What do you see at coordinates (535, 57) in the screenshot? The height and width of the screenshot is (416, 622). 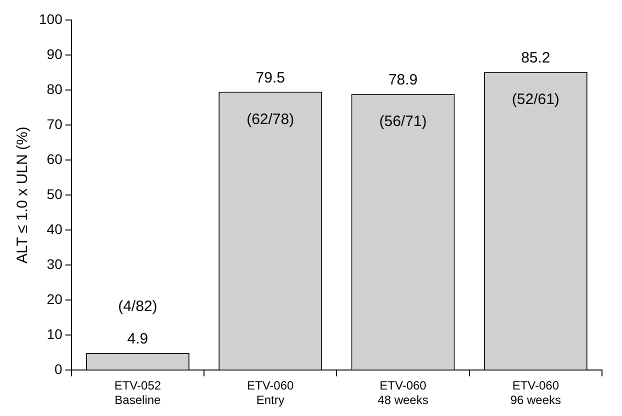 I see `data-label: 85.2` at bounding box center [535, 57].